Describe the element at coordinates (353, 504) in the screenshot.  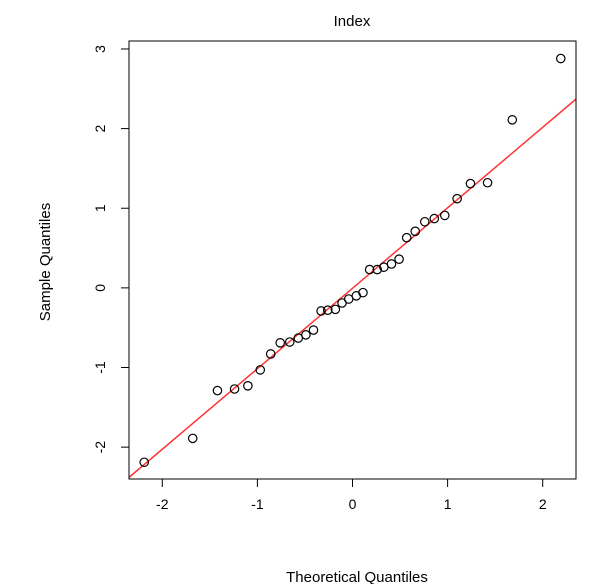
I see `x-tick-label: 0` at that location.